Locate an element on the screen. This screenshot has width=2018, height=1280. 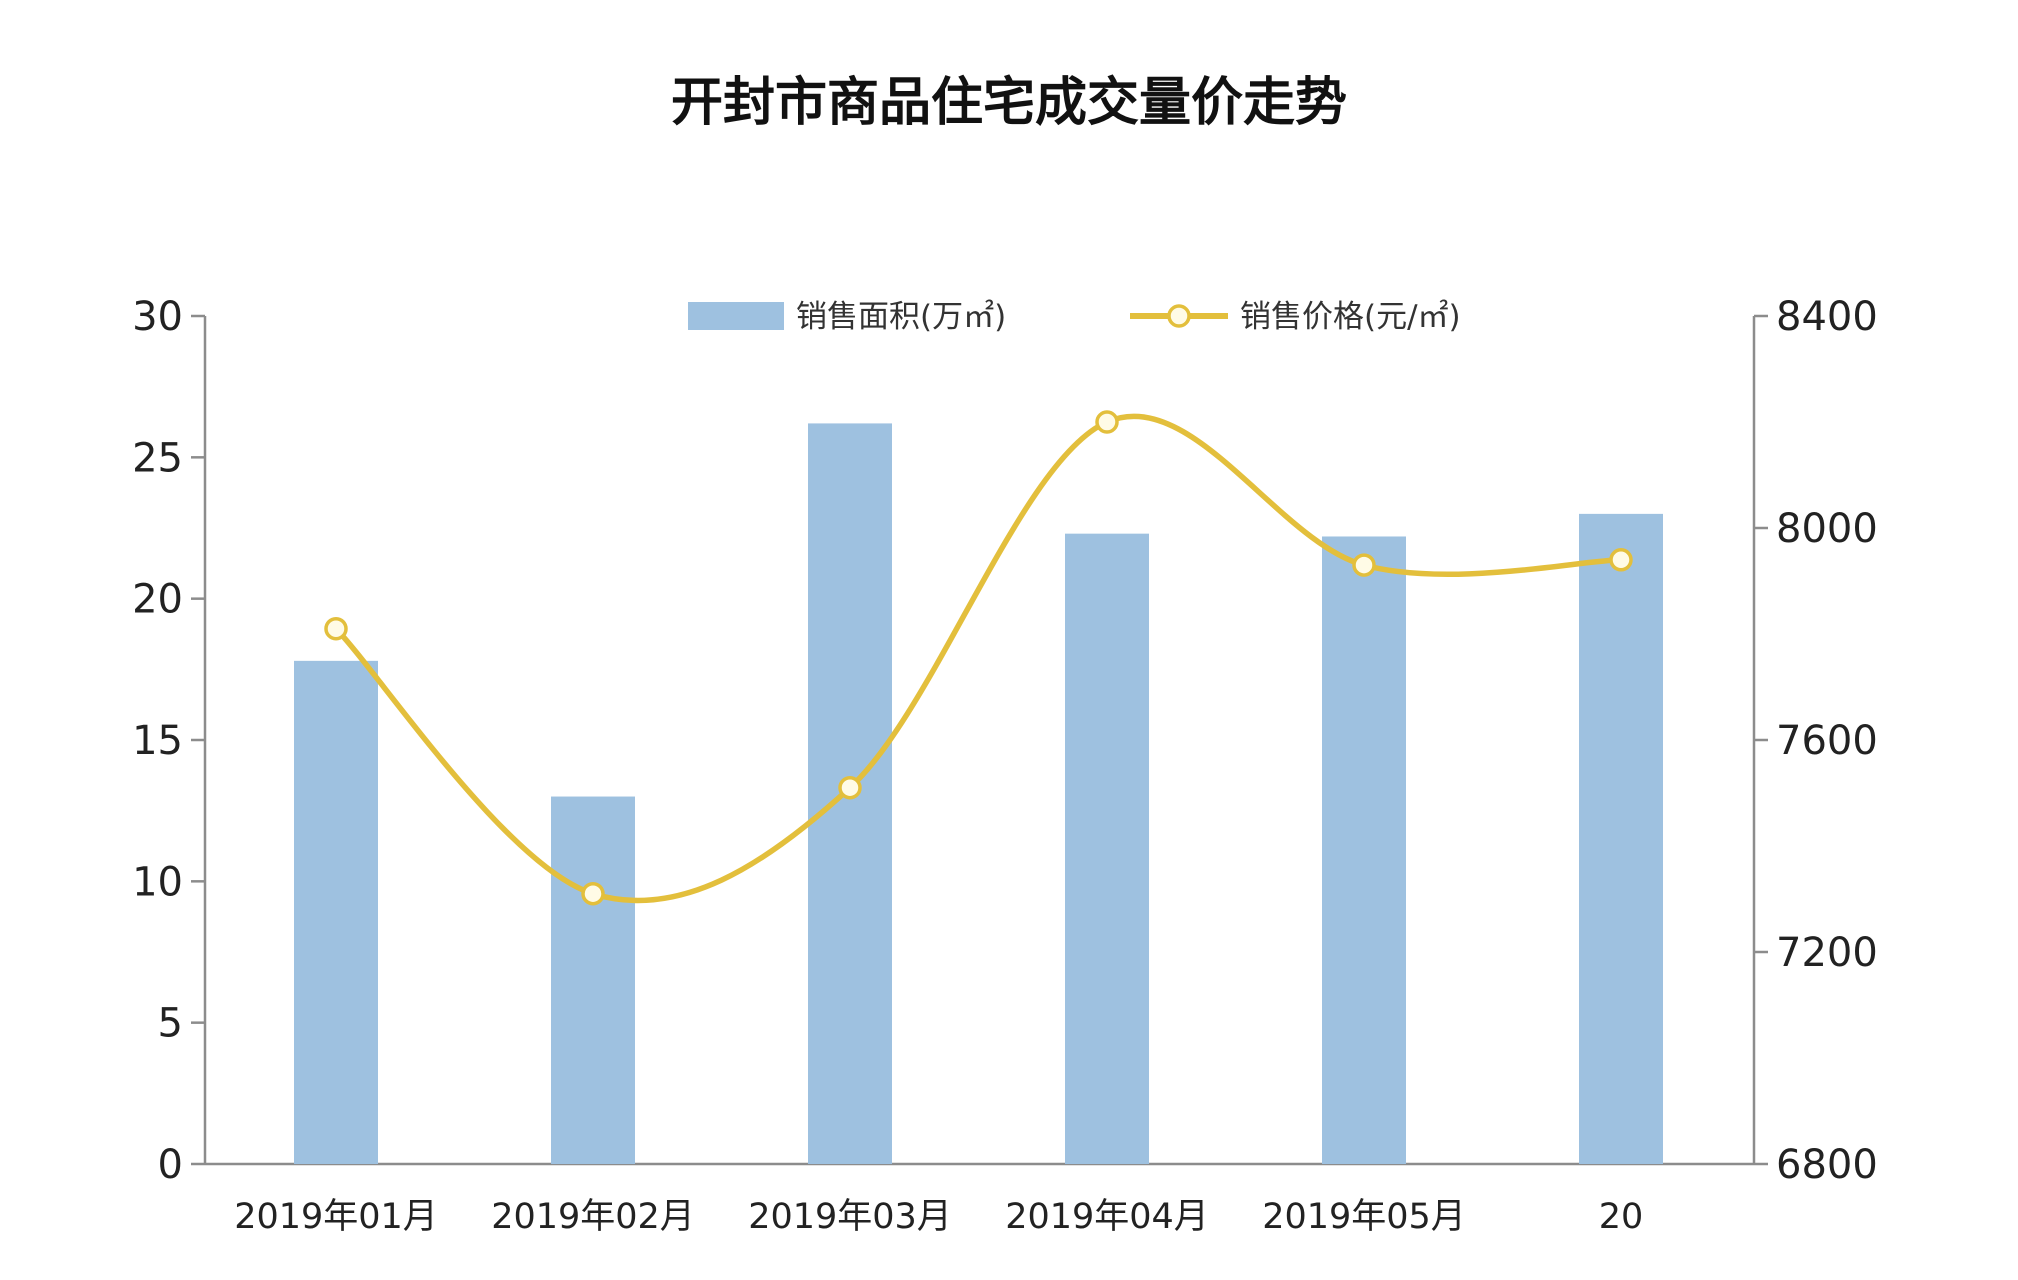
legend-line-marker is located at coordinates (1179, 316).